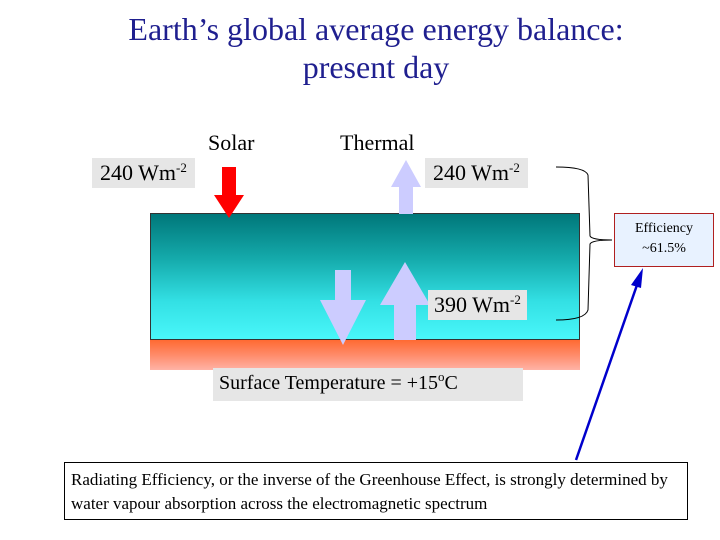 This screenshot has width=720, height=540. I want to click on thermal-flux-exponent: -2, so click(514, 167).